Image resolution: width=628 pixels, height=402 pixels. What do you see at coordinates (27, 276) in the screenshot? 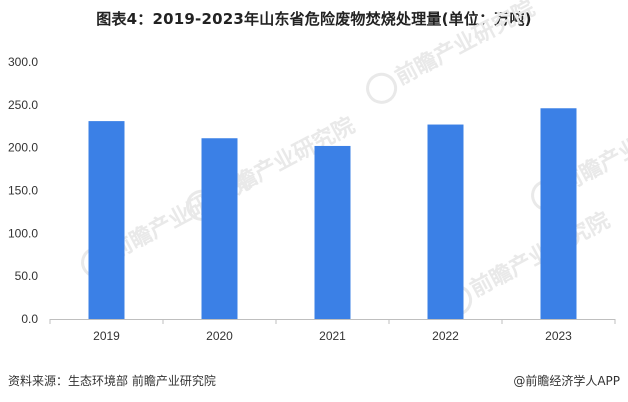
I see `y-tick-label: 50.0` at bounding box center [27, 276].